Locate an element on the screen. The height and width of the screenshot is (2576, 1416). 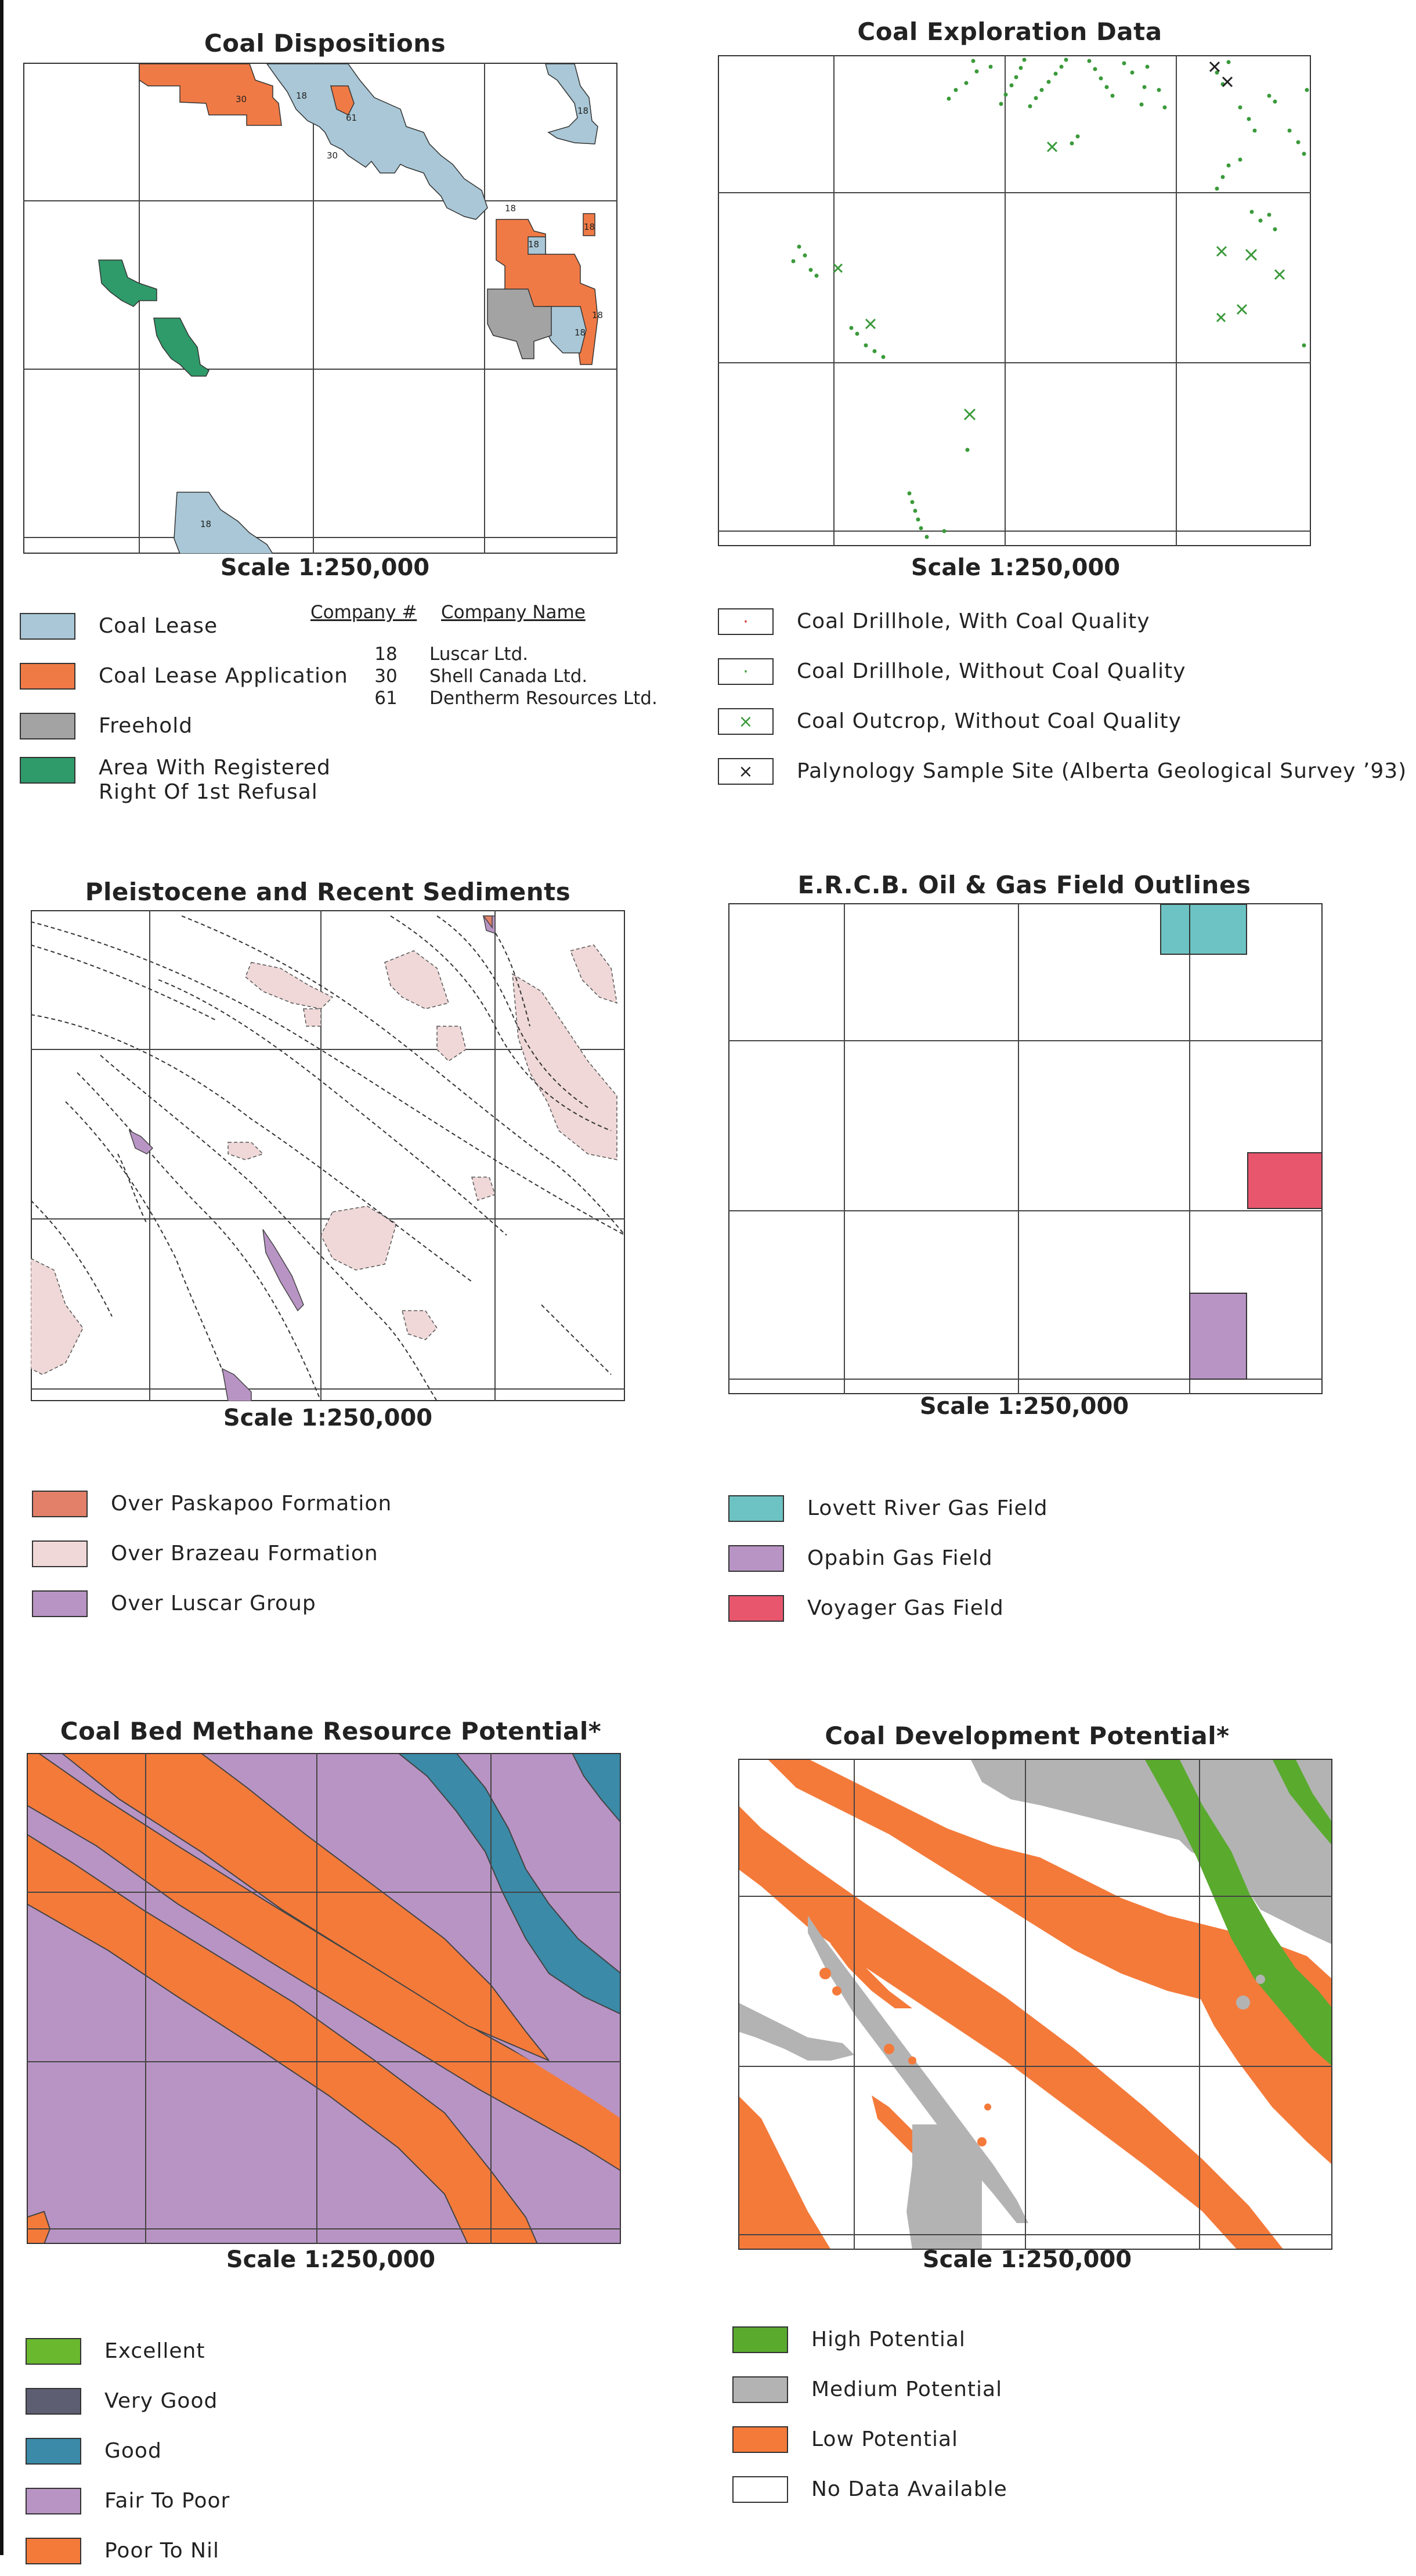
legend-item-opabin: Opabin Gas Field is located at coordinates (888, 1558).